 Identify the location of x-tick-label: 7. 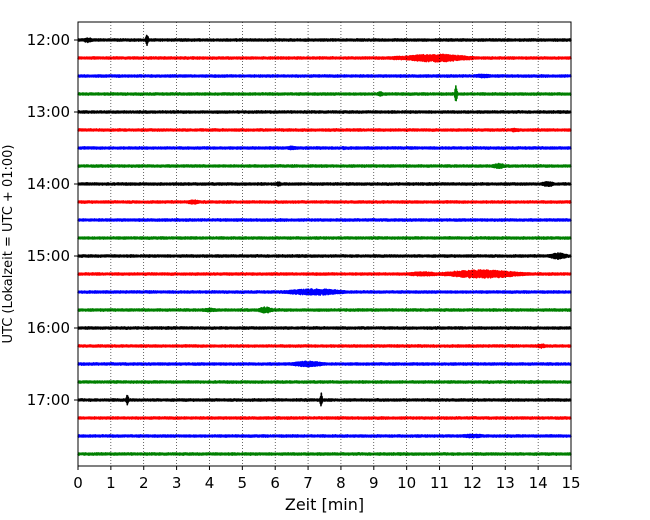
(308, 483).